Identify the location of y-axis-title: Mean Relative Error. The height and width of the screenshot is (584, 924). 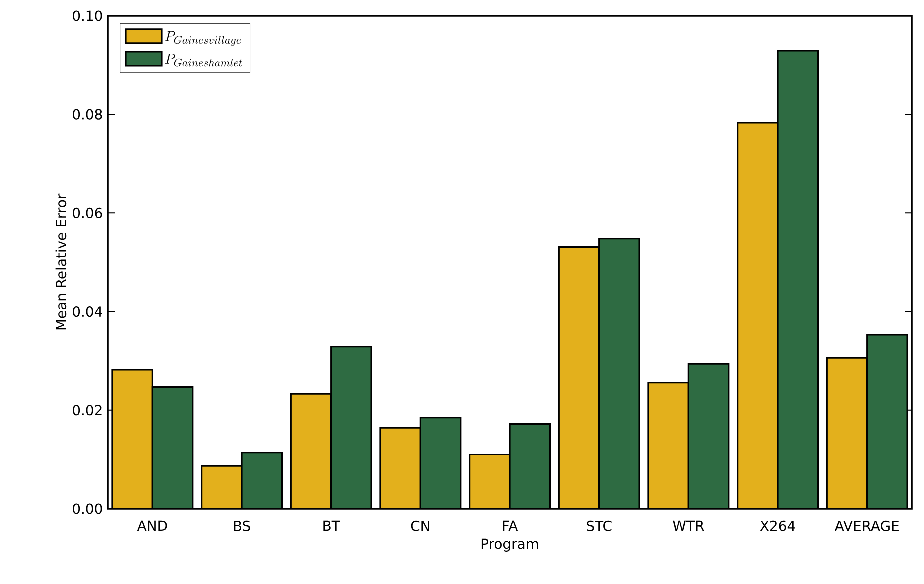
(61, 262).